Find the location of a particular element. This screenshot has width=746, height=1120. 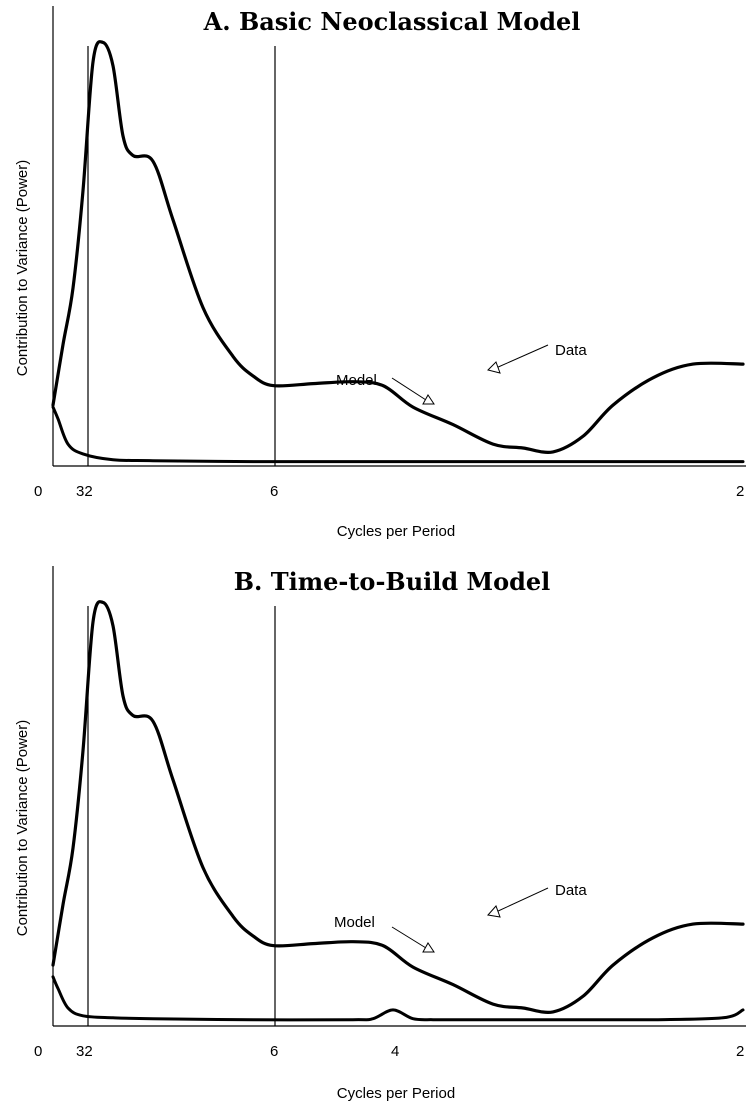

chart-a-model-annotation-arrowhead is located at coordinates (428, 399).